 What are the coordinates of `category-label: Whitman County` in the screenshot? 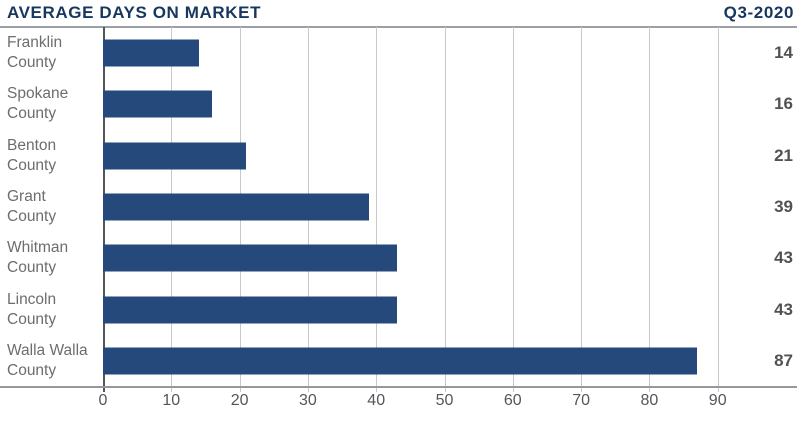 It's located at (54, 258).